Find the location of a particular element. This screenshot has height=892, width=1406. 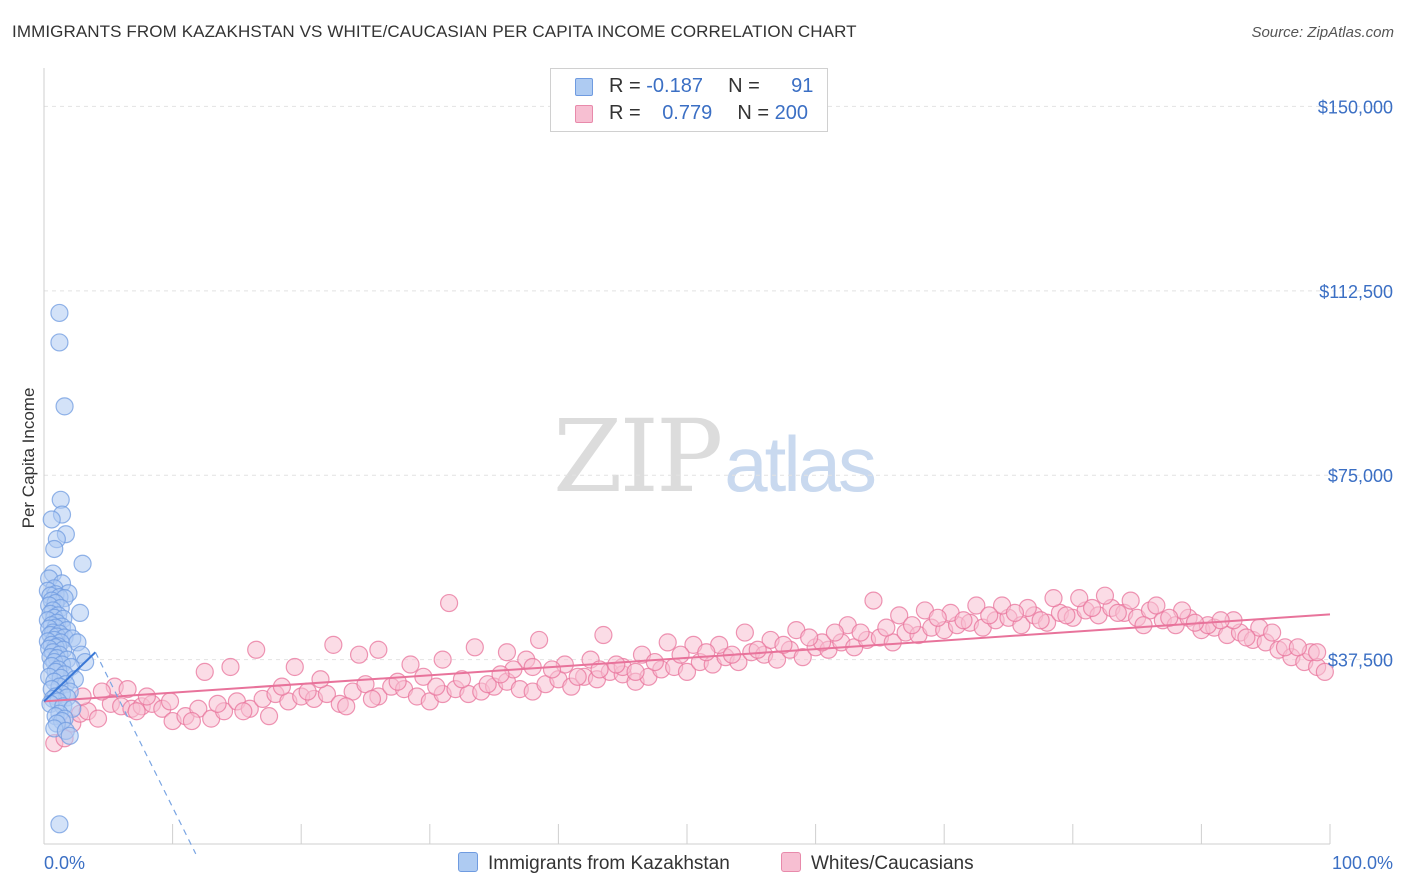

legend-n-value: 200 is located at coordinates (791, 113).